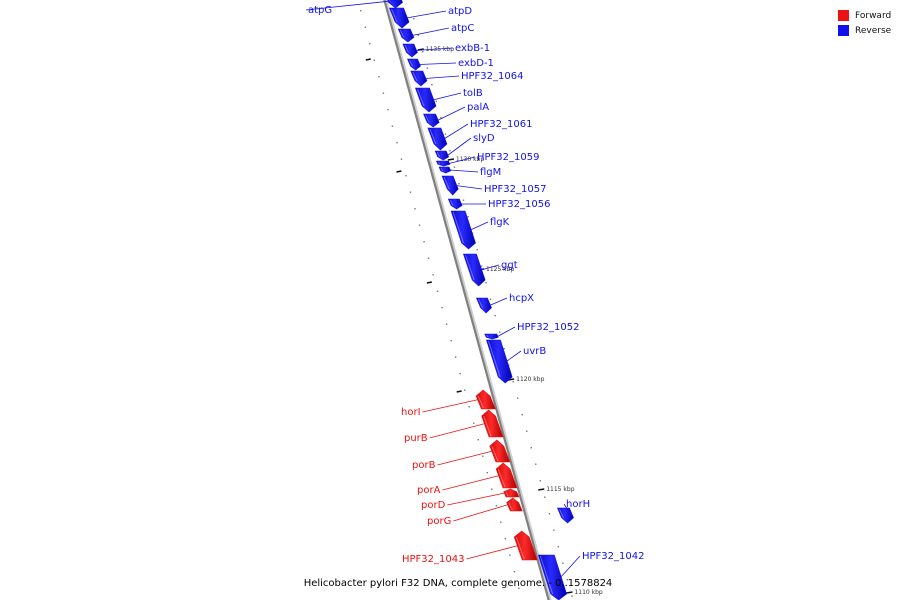  I want to click on gene-hcpX, so click(484, 305).